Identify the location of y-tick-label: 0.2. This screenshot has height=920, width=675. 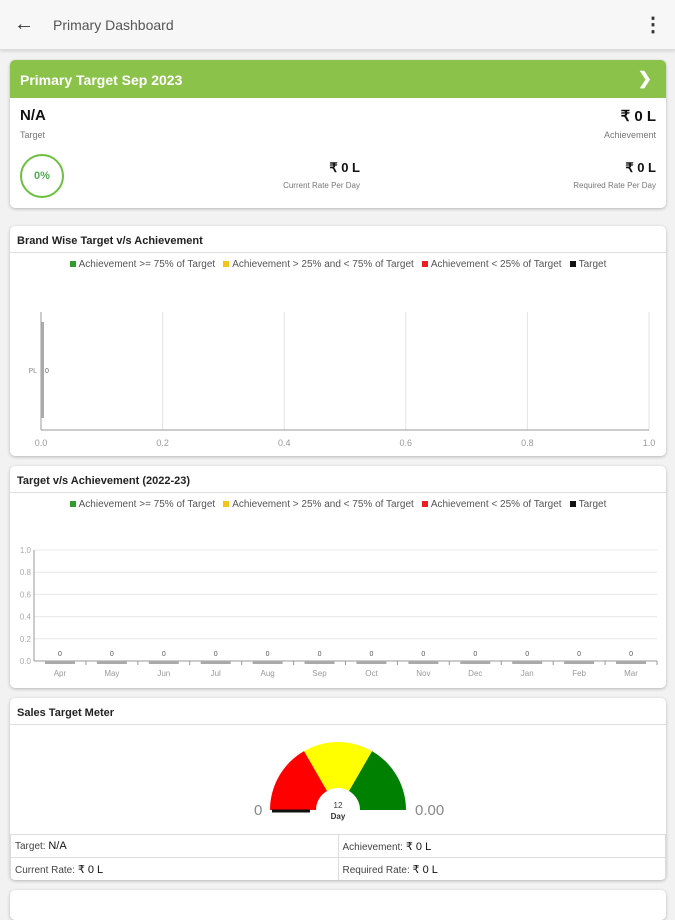
(26, 639).